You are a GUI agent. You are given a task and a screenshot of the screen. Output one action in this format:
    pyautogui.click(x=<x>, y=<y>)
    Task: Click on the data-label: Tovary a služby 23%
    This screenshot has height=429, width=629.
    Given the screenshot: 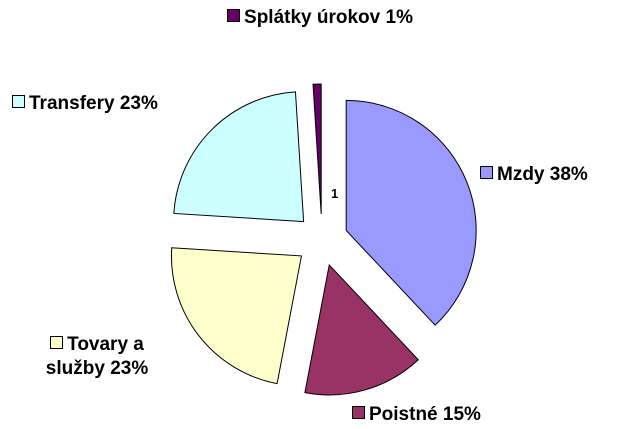 What is the action you would take?
    pyautogui.click(x=97, y=357)
    